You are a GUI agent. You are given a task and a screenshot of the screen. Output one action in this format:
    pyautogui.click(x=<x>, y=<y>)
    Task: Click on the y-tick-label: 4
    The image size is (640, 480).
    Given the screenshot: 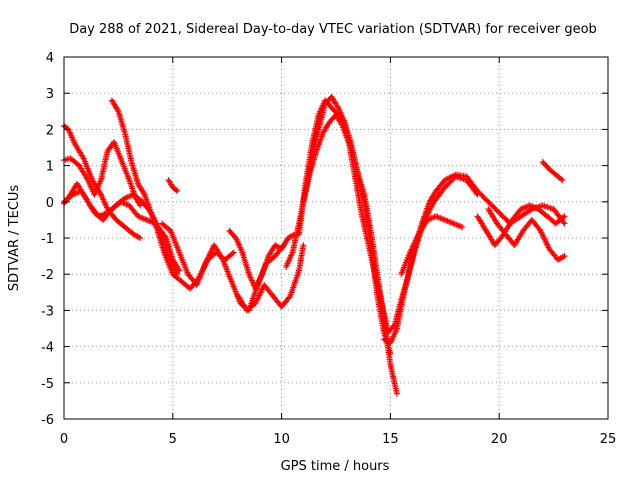 What is the action you would take?
    pyautogui.click(x=50, y=58)
    